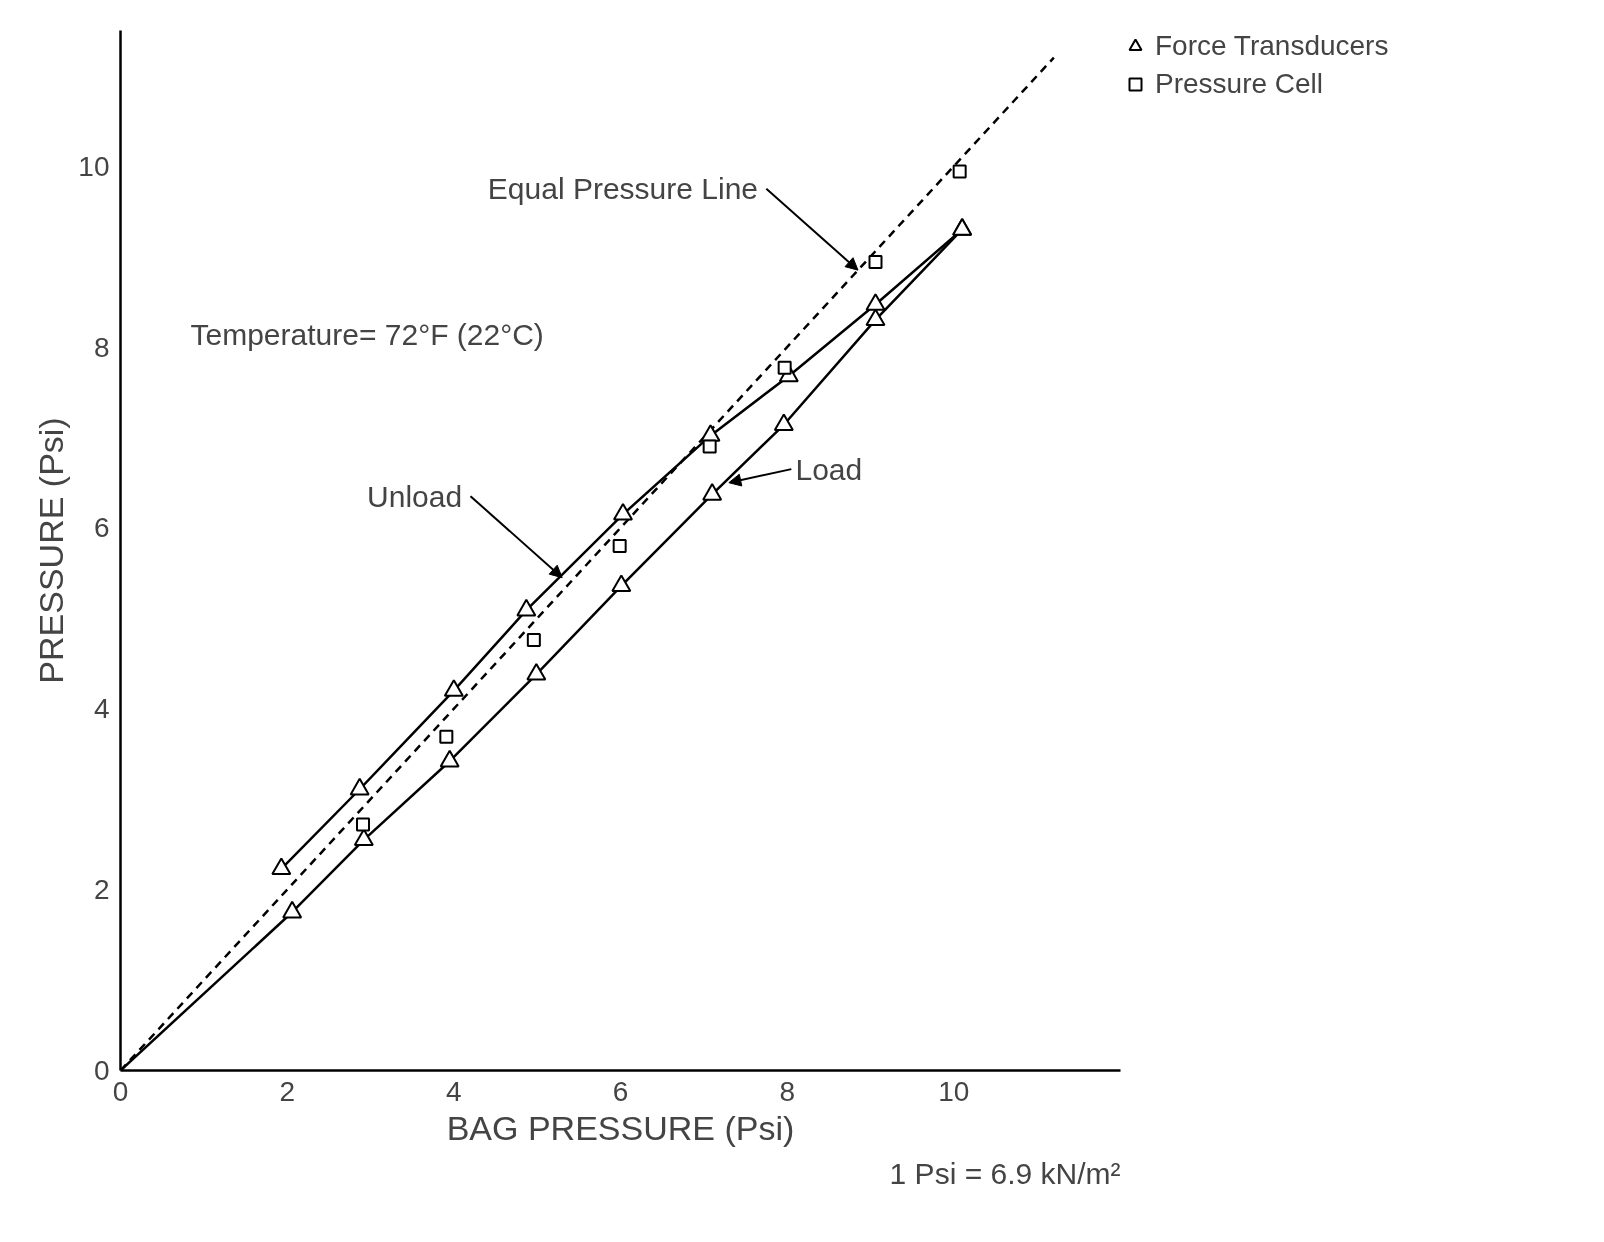 The width and height of the screenshot is (1604, 1242). I want to click on y-tick-label: 0, so click(101, 1070).